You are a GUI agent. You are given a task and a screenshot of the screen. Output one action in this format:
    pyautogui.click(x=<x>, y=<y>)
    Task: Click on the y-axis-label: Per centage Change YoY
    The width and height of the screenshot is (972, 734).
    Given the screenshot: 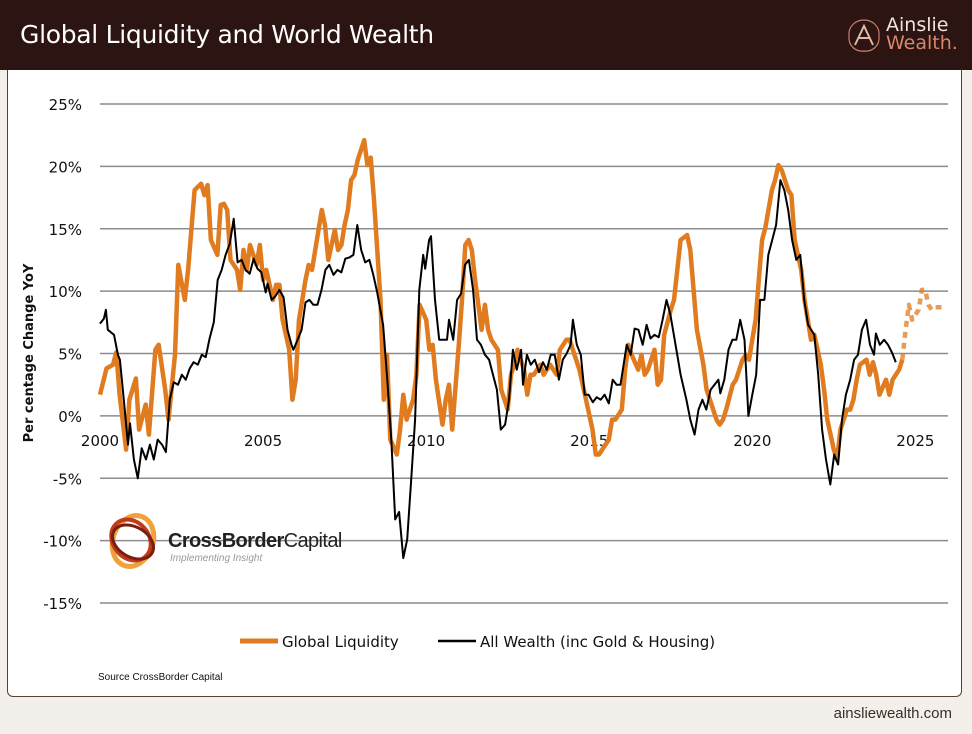 What is the action you would take?
    pyautogui.click(x=29, y=352)
    